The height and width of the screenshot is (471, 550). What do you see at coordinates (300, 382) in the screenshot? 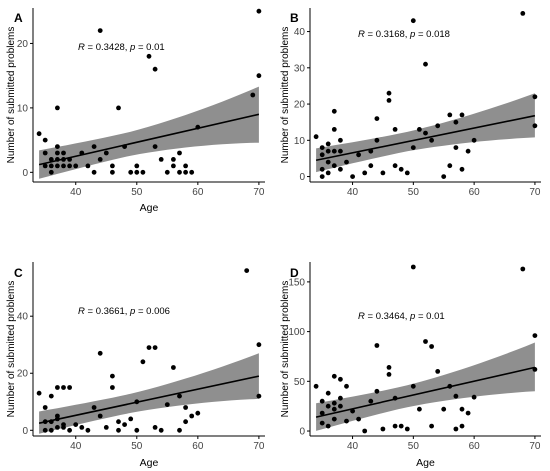
I see `y-tick-label: 50` at bounding box center [300, 382].